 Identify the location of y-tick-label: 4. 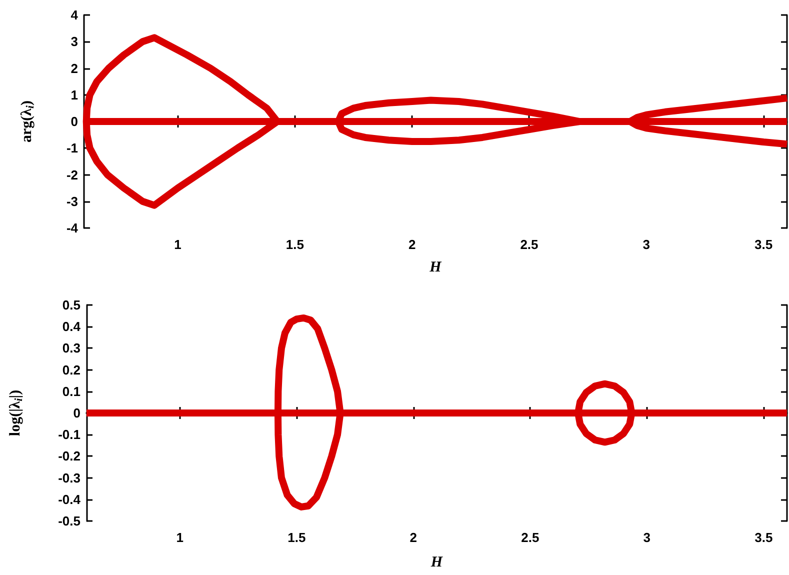
(74, 15).